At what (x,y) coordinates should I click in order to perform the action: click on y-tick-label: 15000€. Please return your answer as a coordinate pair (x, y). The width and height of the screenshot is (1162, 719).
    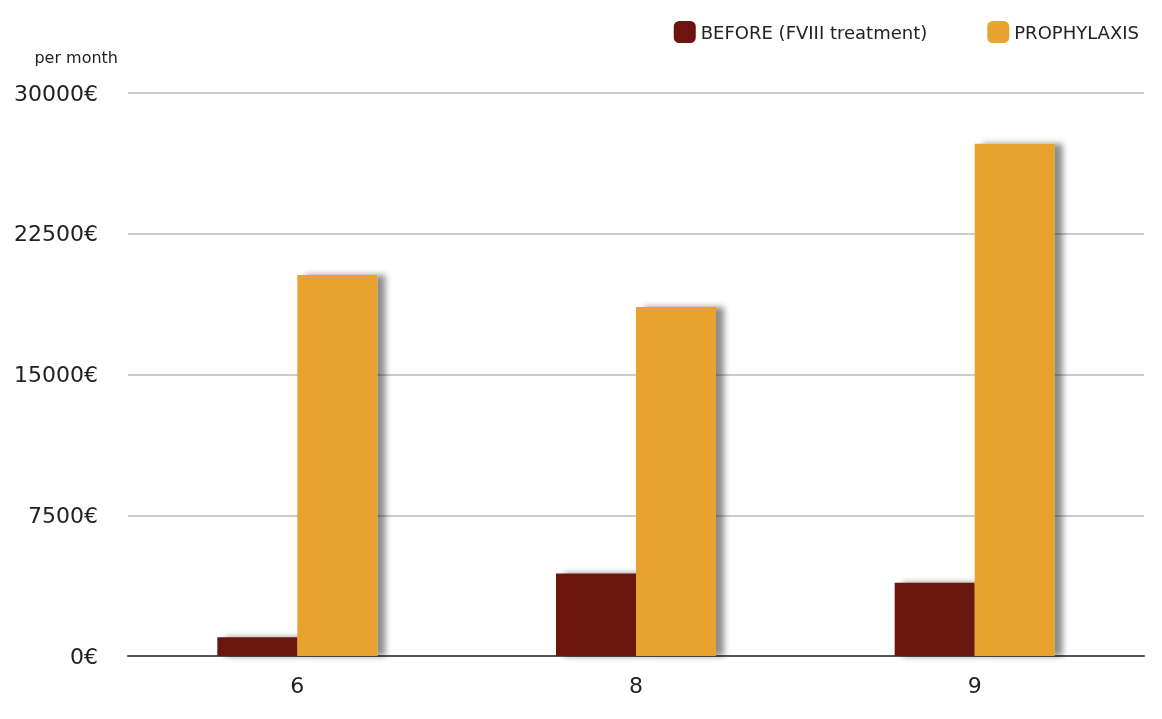
    Looking at the image, I should click on (56, 374).